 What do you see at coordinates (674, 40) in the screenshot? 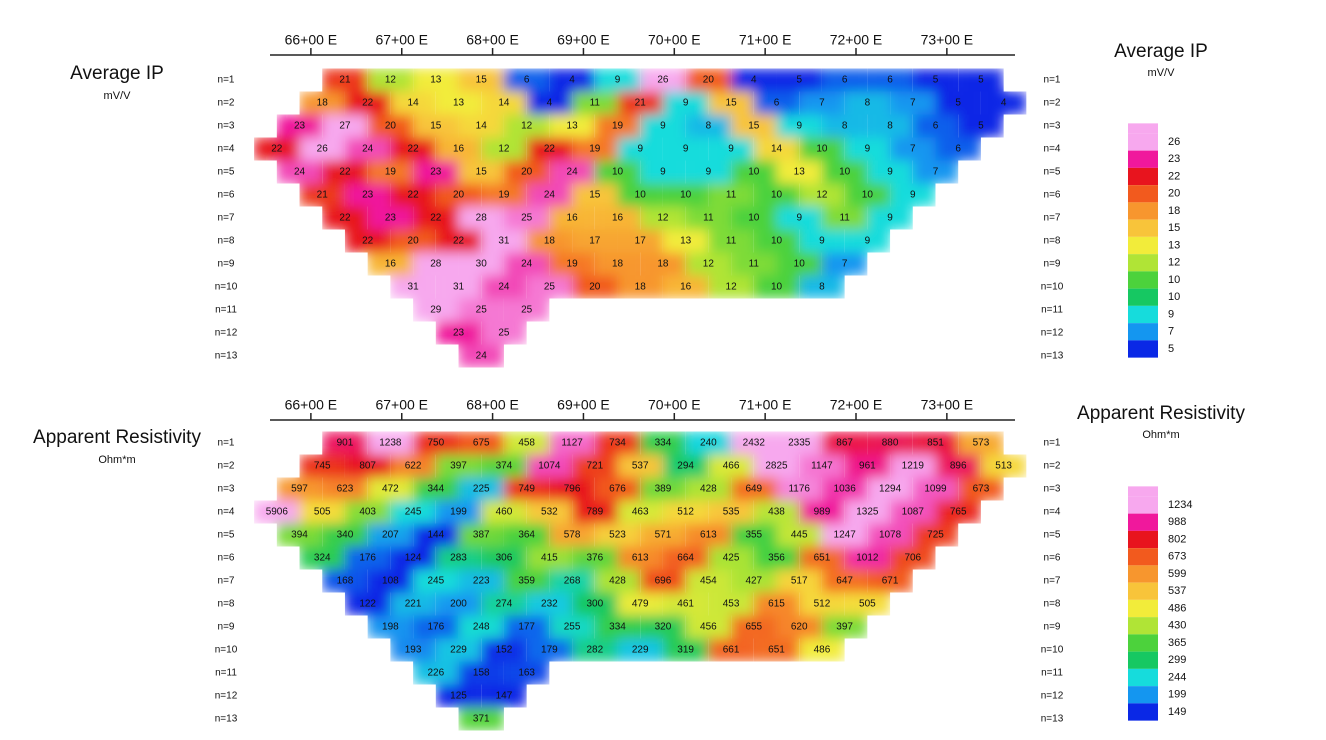
I see `x-tick-label: 70+00 E` at bounding box center [674, 40].